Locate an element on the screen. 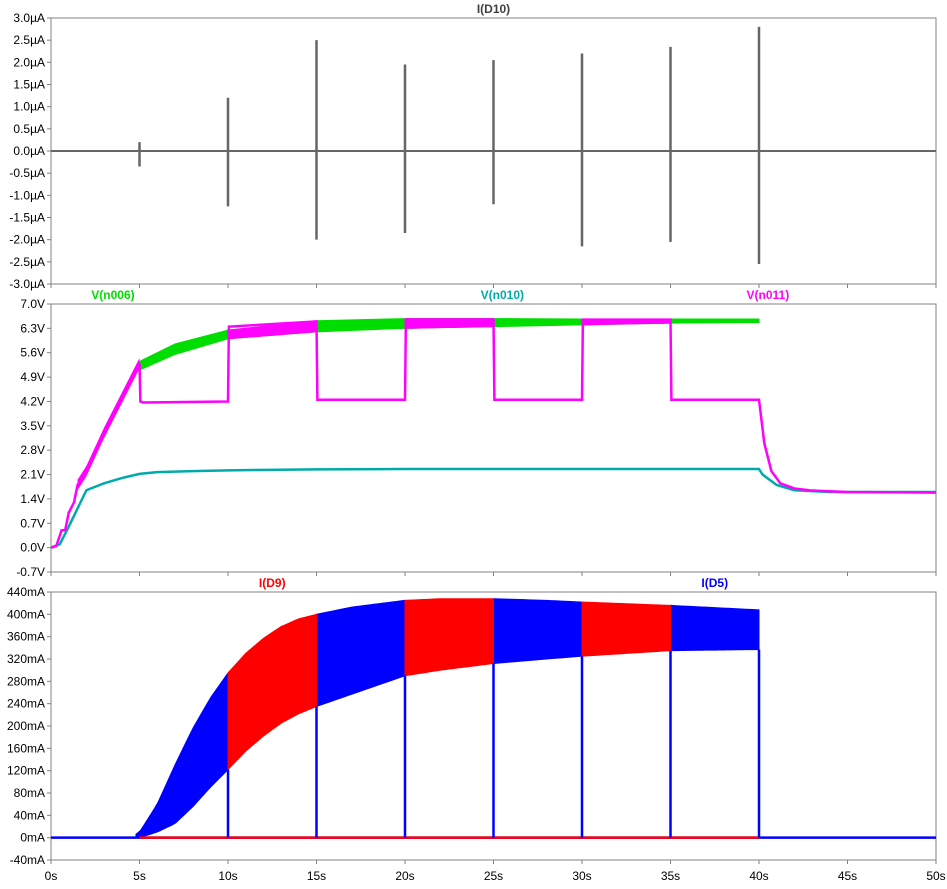  x-tick-label: 20s is located at coordinates (404, 876).